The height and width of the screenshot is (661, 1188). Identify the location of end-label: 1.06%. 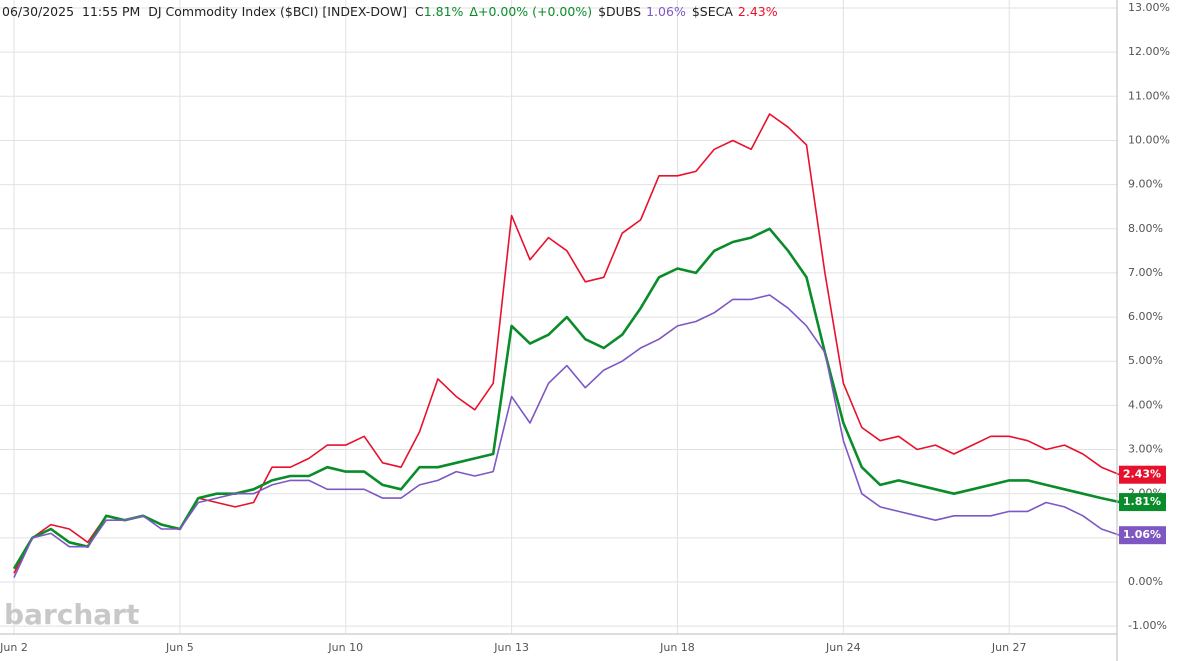
(1142, 534).